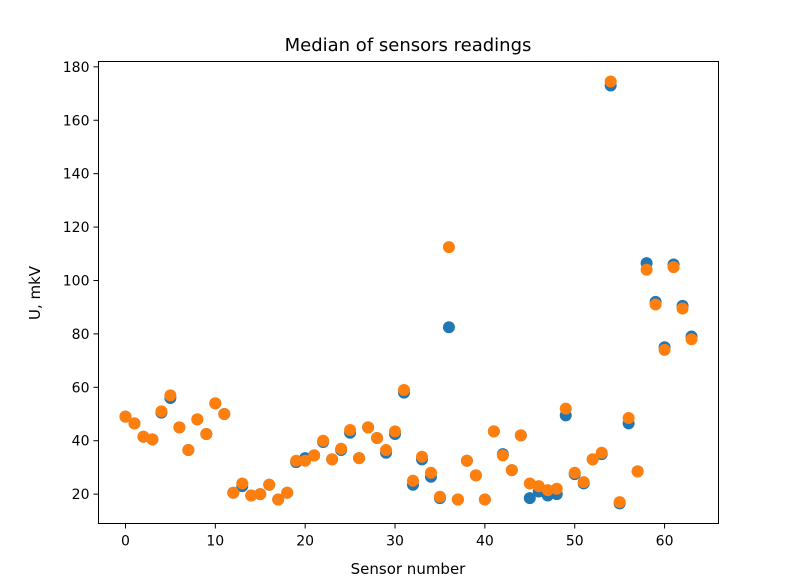 This screenshot has width=789, height=584. Describe the element at coordinates (409, 569) in the screenshot. I see `x-axis-label: Sensor number` at that location.